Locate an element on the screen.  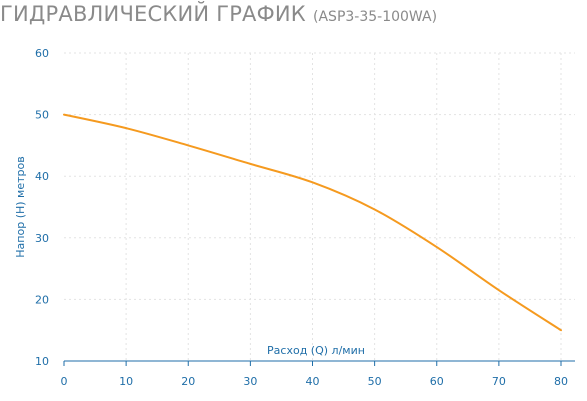
x-tick-label: 80 is located at coordinates (561, 381).